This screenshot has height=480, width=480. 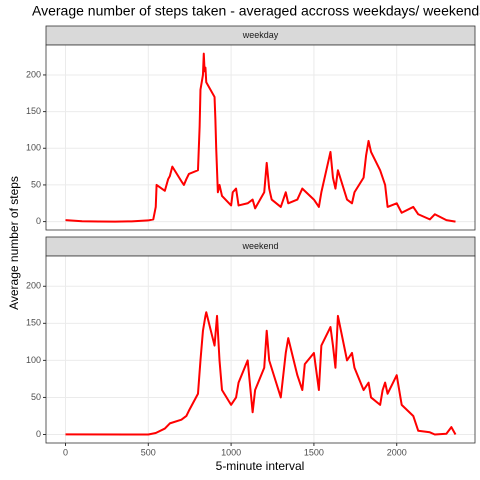 I want to click on x-tick-label: 1000, so click(x=231, y=452).